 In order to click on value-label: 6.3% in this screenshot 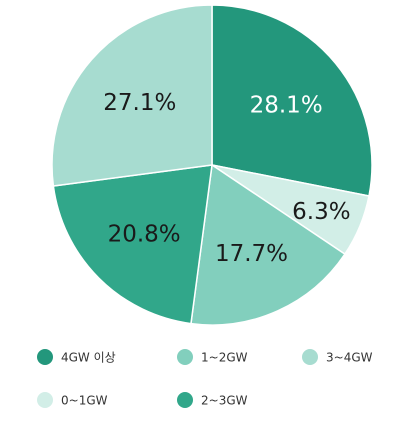, I will do `click(321, 212)`.